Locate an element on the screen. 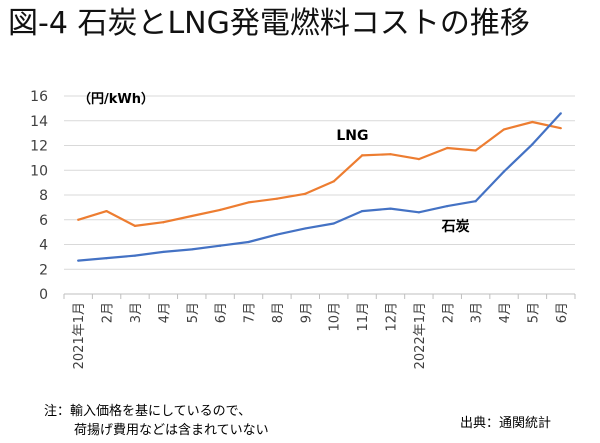 The height and width of the screenshot is (443, 600). y-axis-ticks: 0 2 4 6 8 10 12 14 16 is located at coordinates (39, 196).